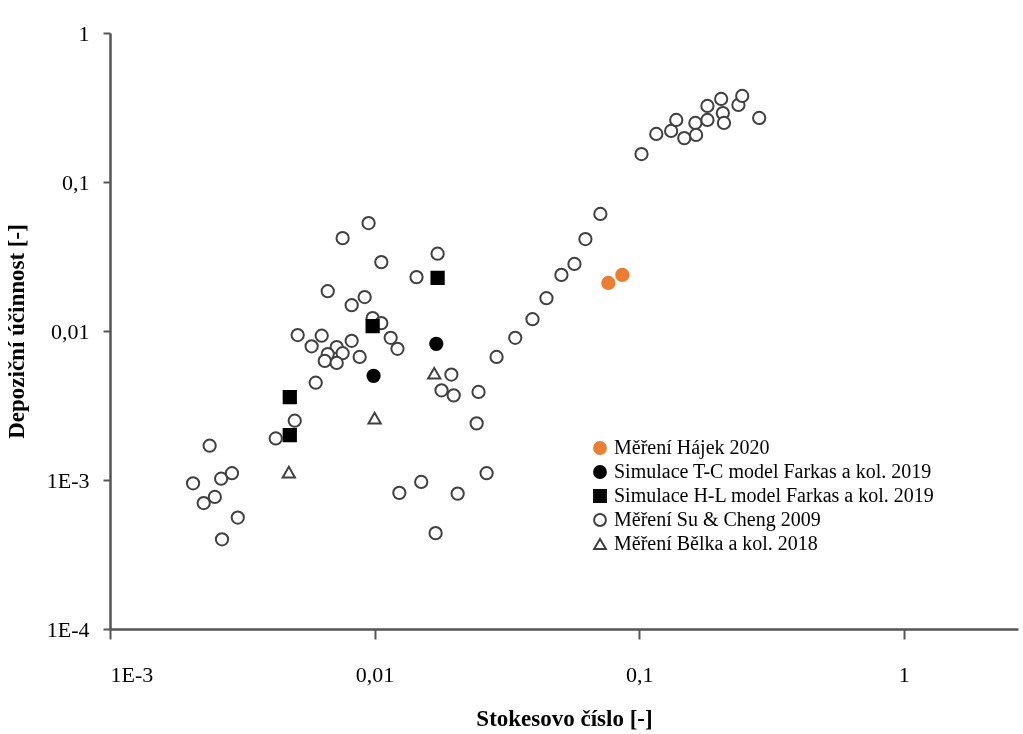 The image size is (1023, 734). I want to click on x-tick-label: 1E-3, so click(132, 674).